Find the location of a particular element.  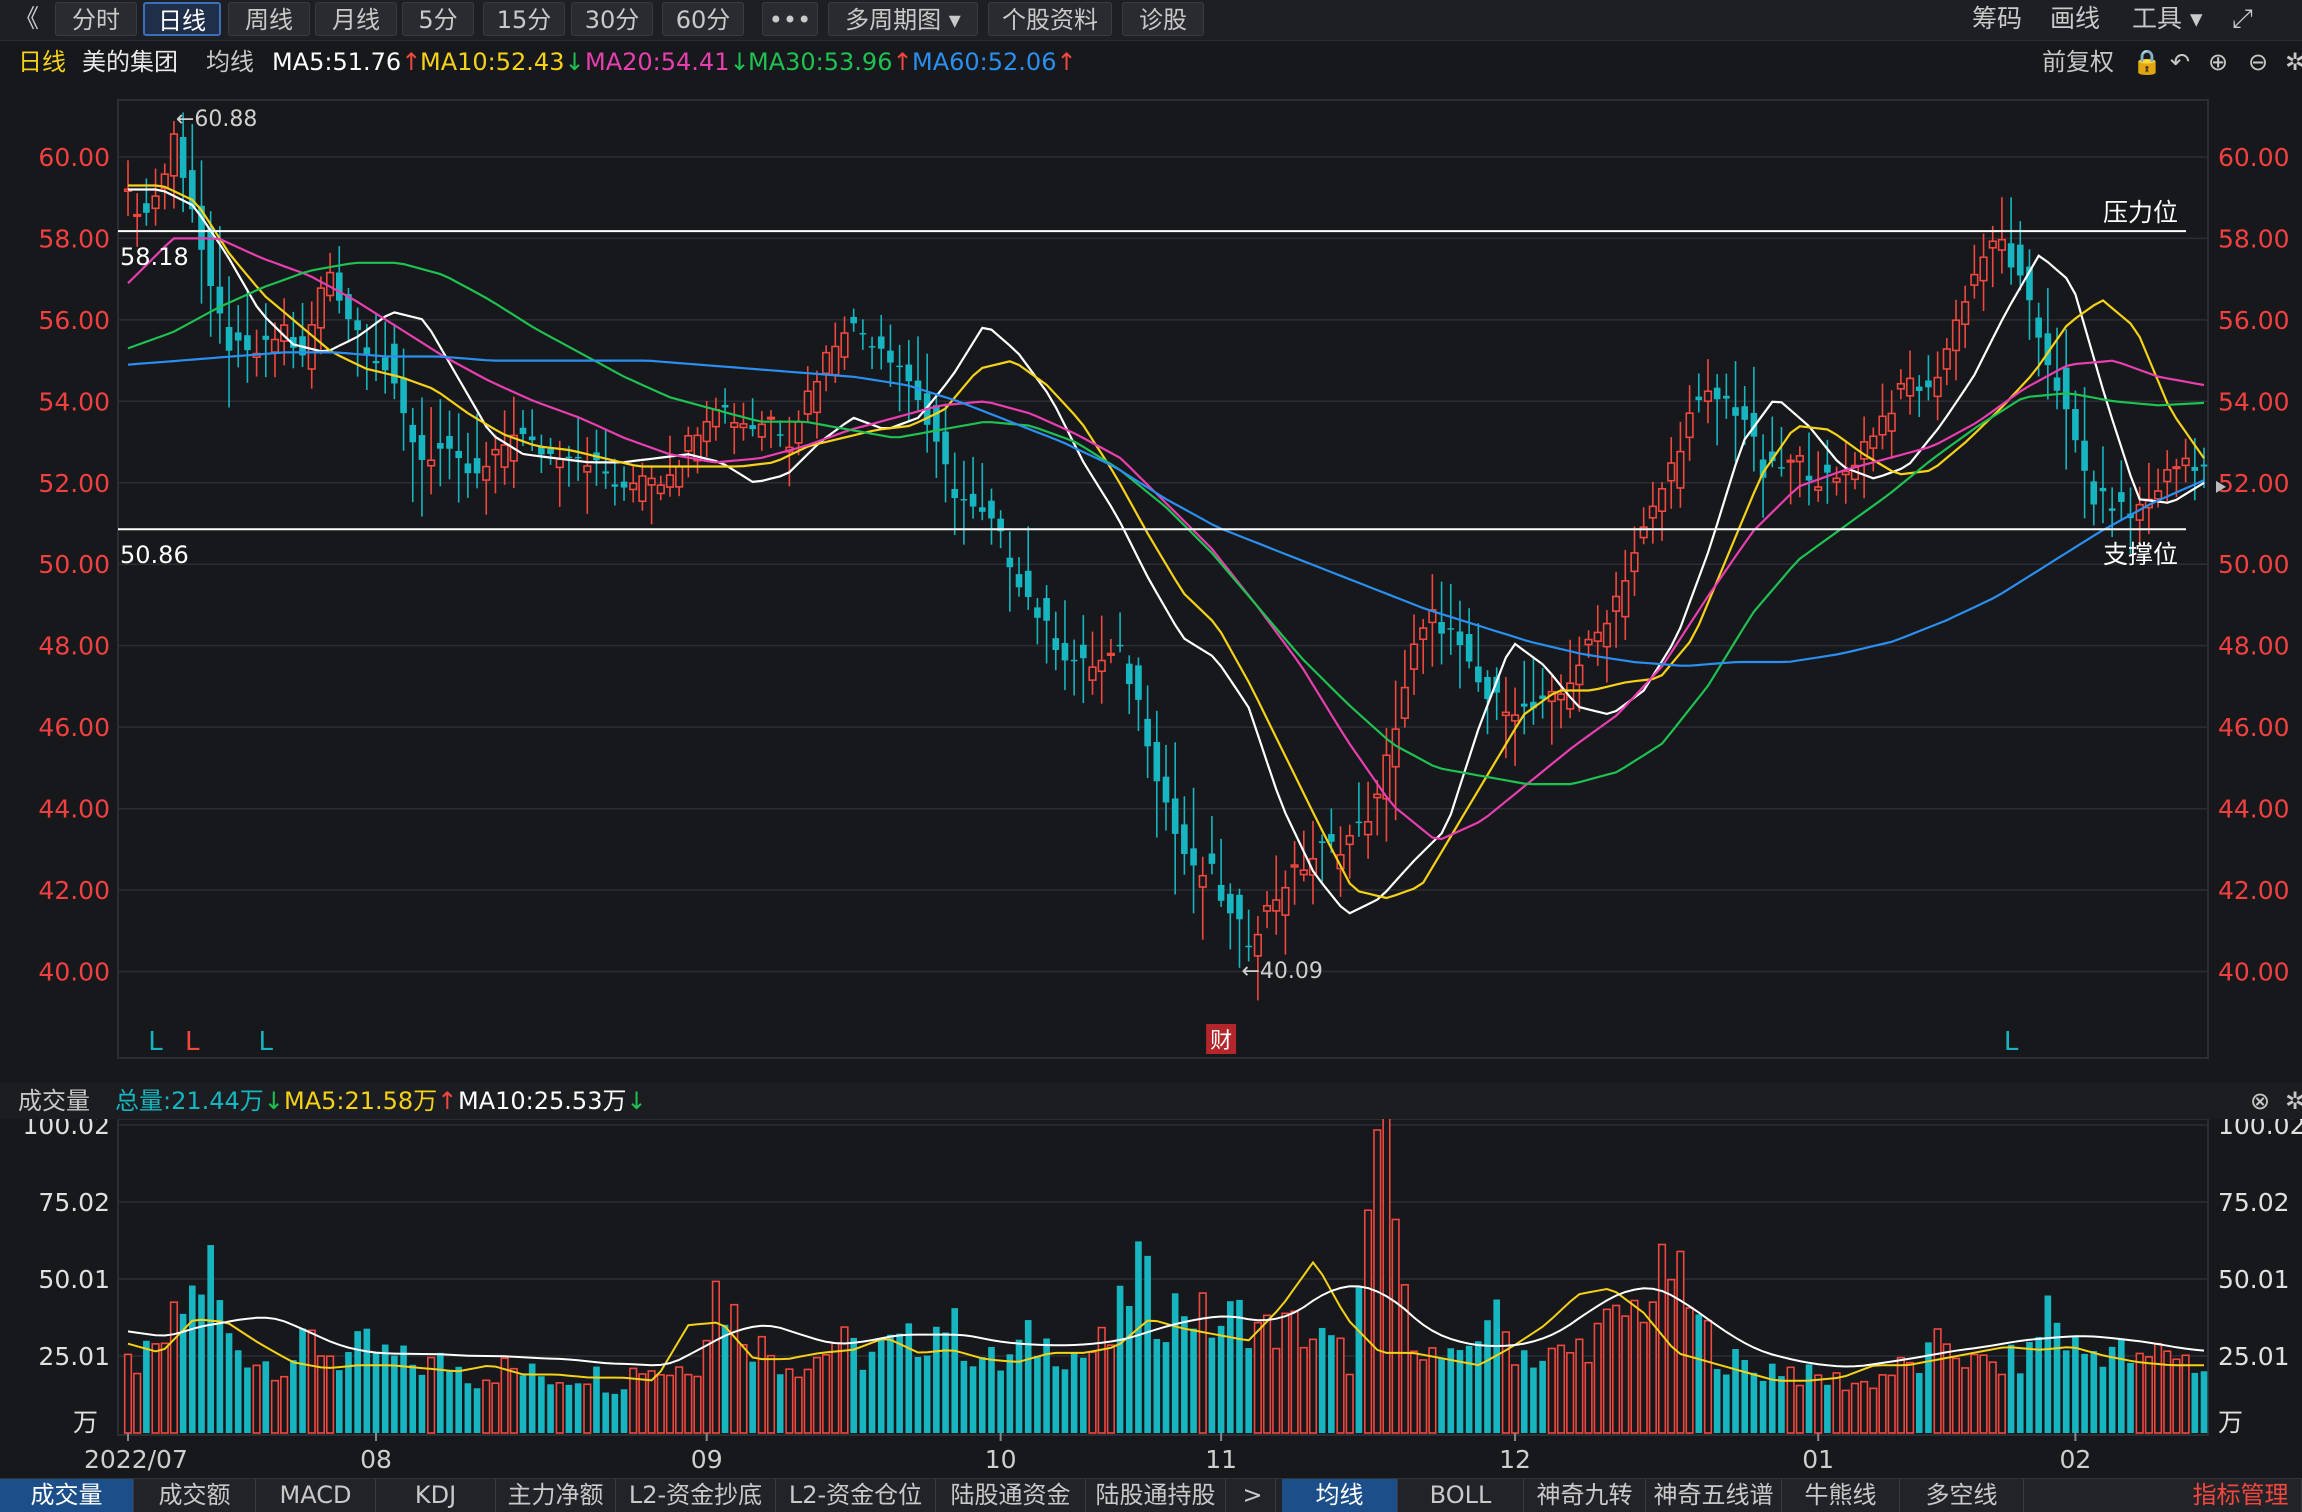

close-volume-icon: ⊗ is located at coordinates (2260, 1101).